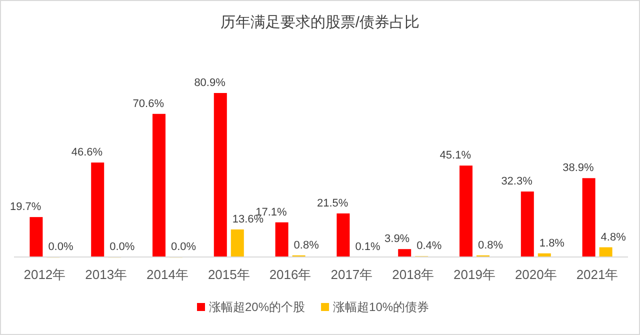 This screenshot has height=335, width=640. What do you see at coordinates (167, 274) in the screenshot?
I see `x-tick-label: 2014年` at bounding box center [167, 274].